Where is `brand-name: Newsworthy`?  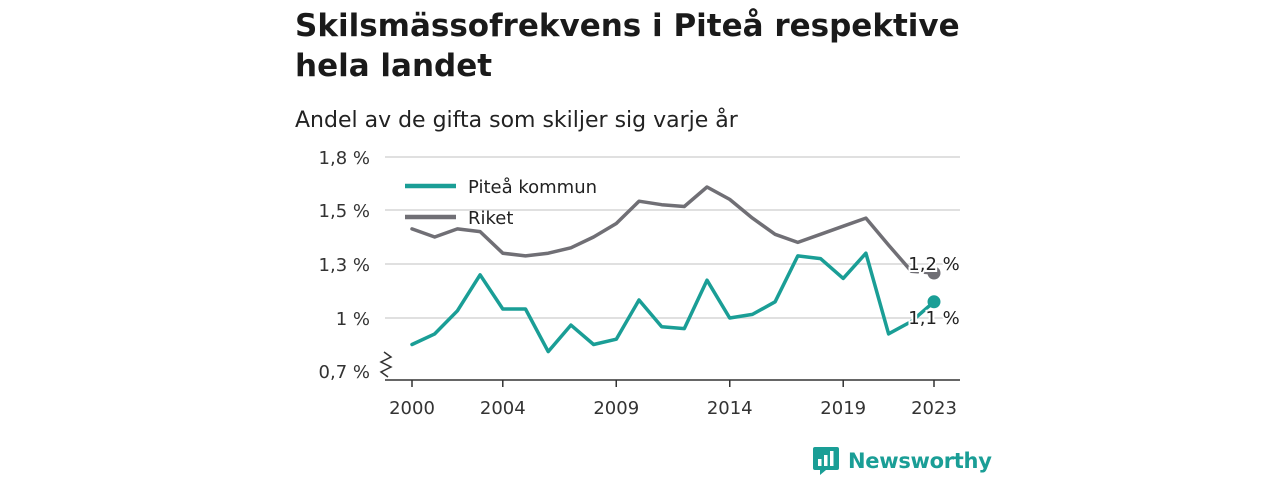 brand-name: Newsworthy is located at coordinates (920, 461).